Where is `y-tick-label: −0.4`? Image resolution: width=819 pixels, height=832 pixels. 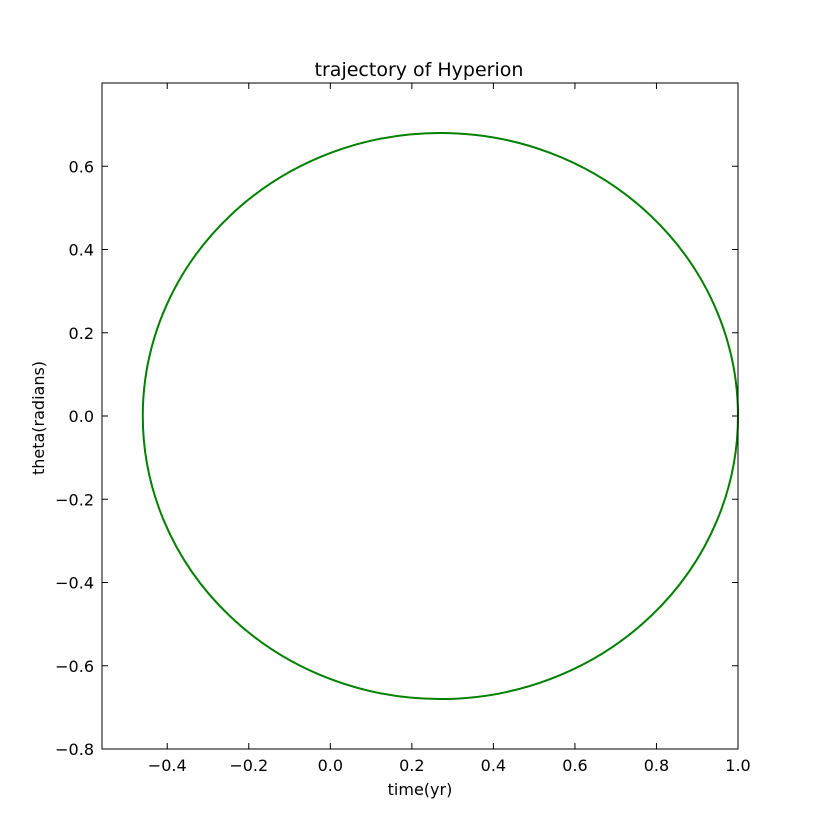 y-tick-label: −0.4 is located at coordinates (74, 583).